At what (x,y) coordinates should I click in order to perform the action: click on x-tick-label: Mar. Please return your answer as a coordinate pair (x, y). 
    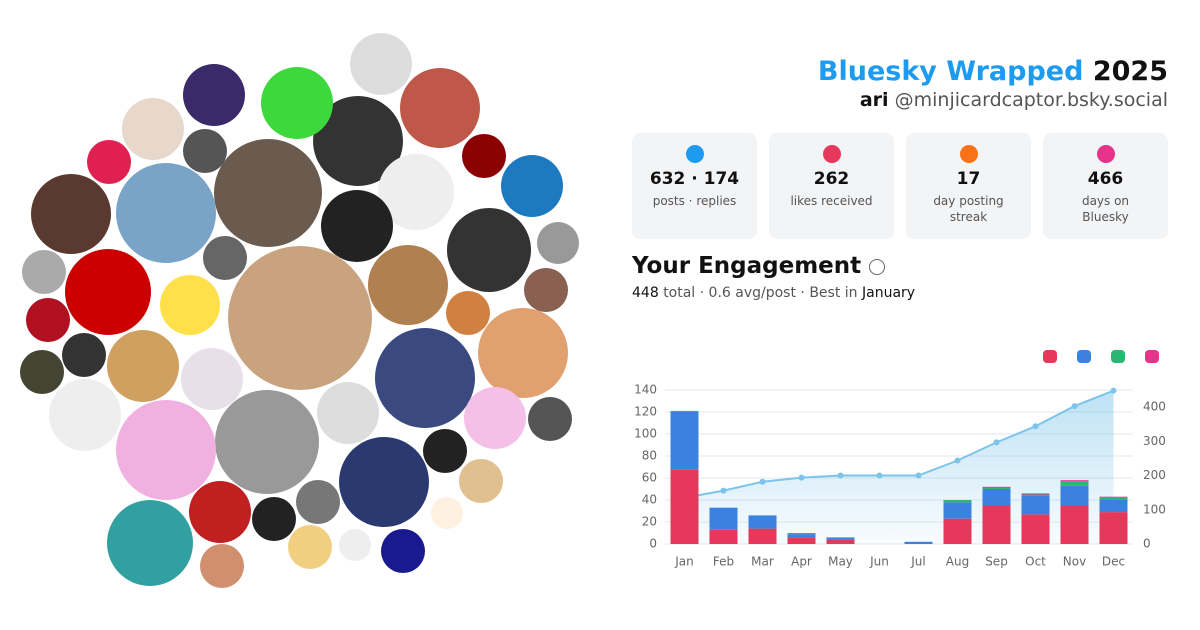
    Looking at the image, I should click on (762, 562).